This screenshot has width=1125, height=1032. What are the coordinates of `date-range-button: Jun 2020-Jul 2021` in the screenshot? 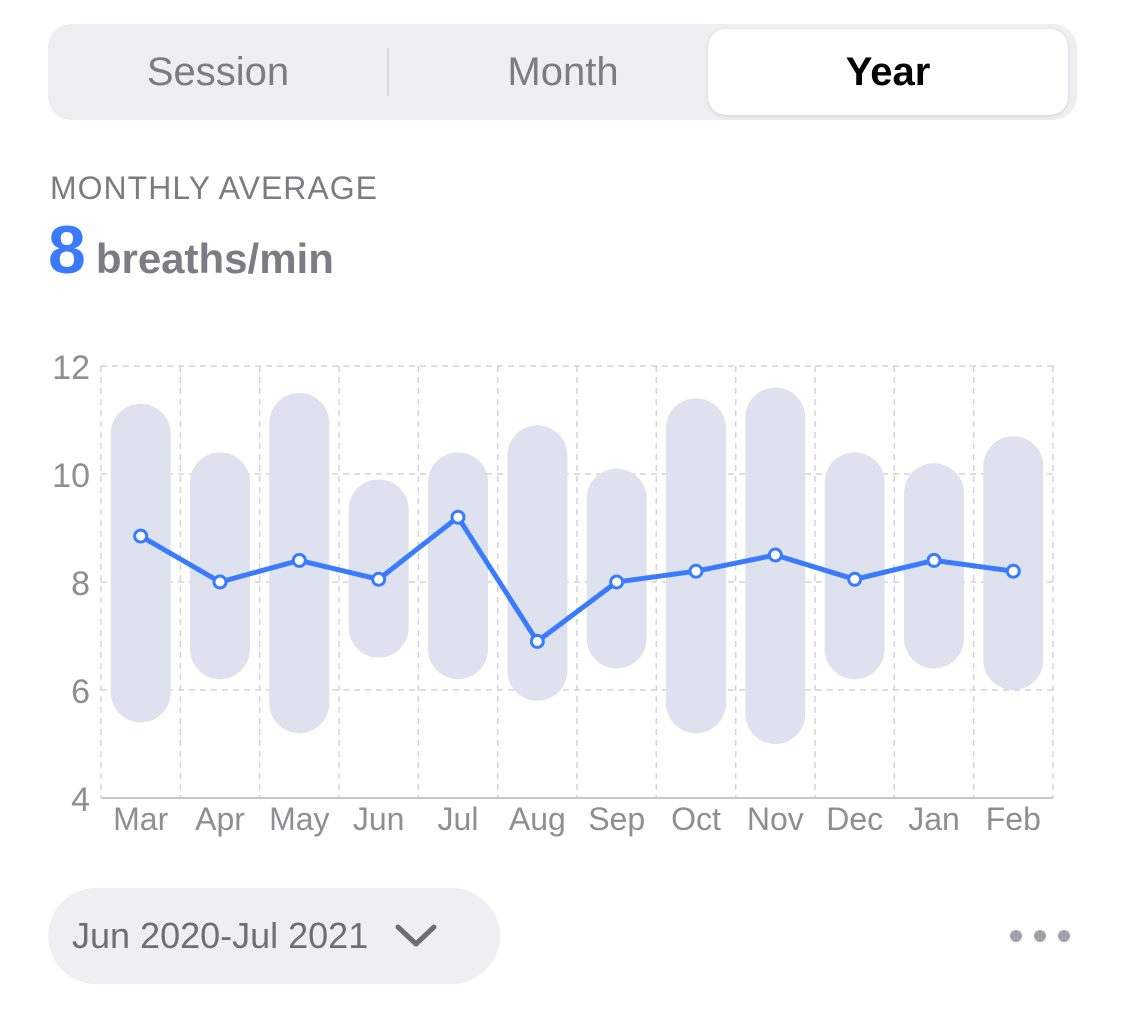 It's located at (274, 936).